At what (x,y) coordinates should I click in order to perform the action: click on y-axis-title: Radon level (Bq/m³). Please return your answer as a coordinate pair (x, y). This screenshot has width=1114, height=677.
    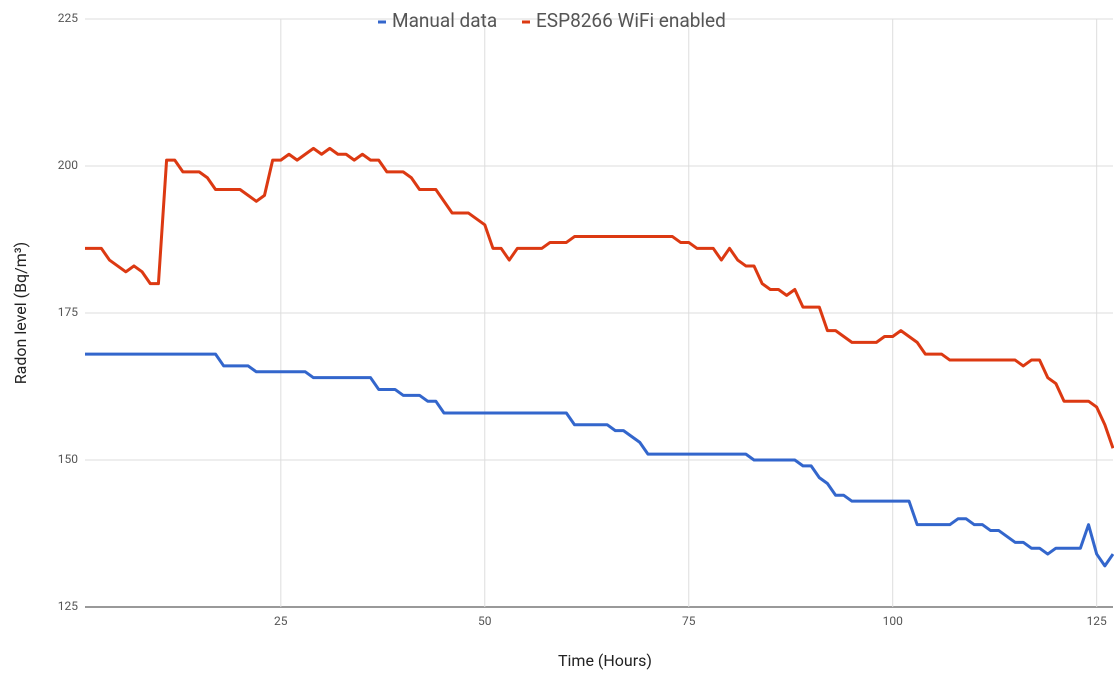
    Looking at the image, I should click on (20, 313).